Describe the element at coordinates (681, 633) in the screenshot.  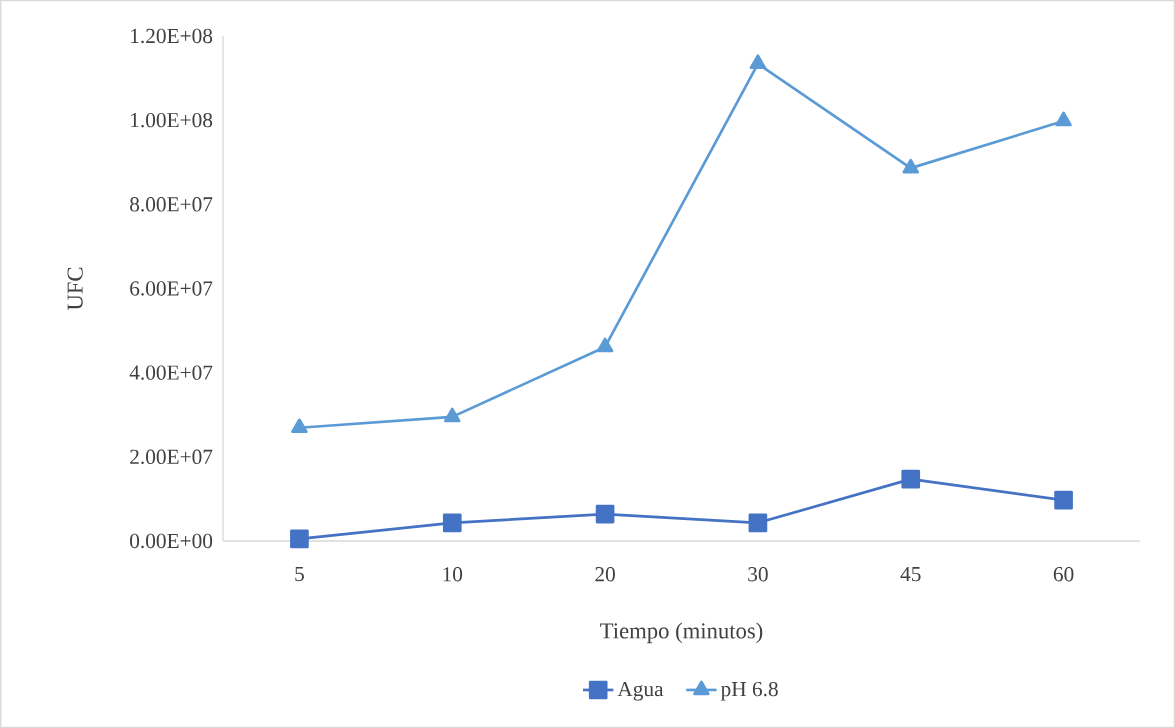
I see `x-axis-title: Tiempo (minutos)` at that location.